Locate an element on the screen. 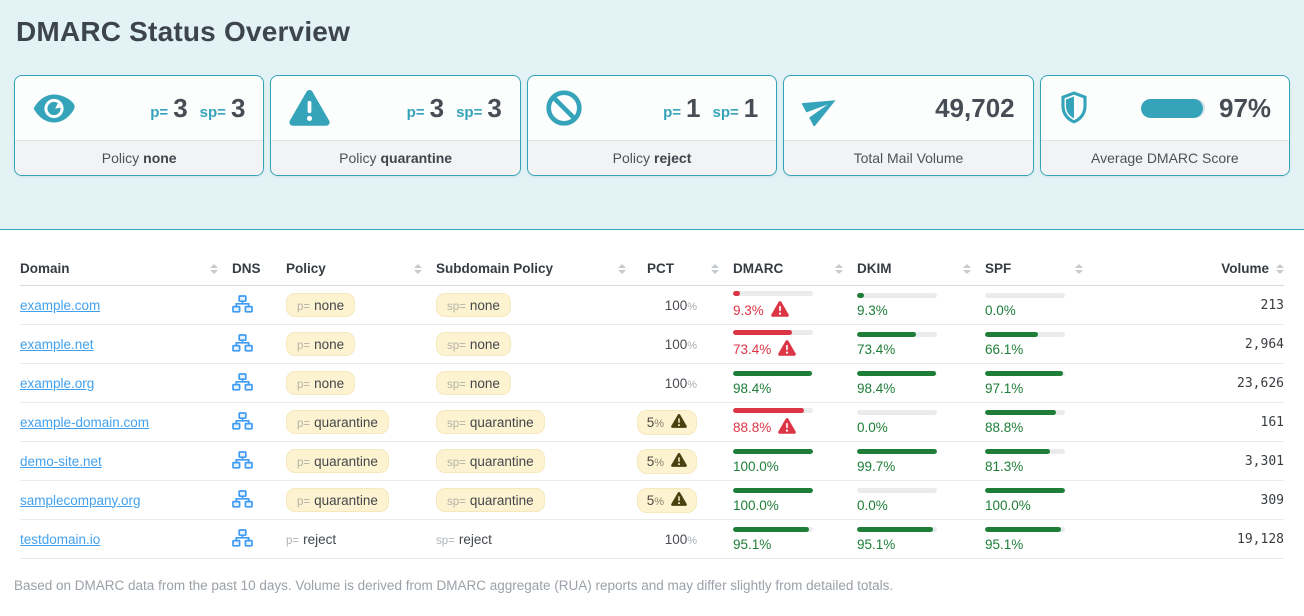 This screenshot has height=616, width=1304. pct-value: 5% is located at coordinates (655, 422).